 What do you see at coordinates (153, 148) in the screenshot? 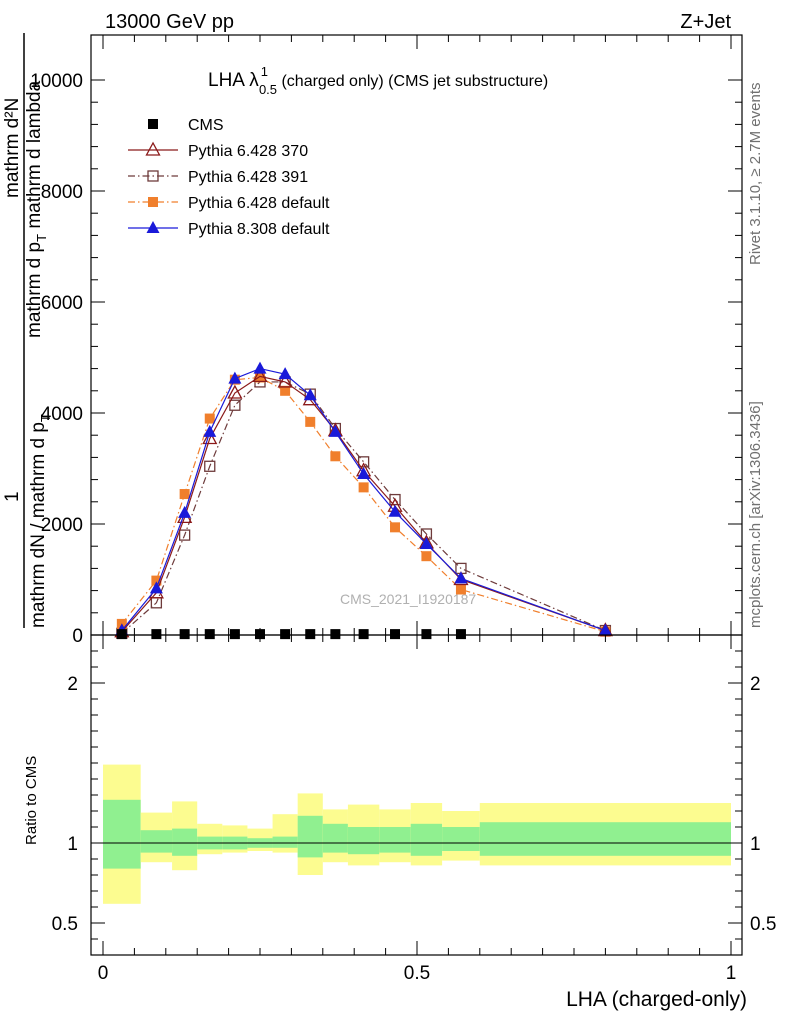
I see `legend-marker-p370` at bounding box center [153, 148].